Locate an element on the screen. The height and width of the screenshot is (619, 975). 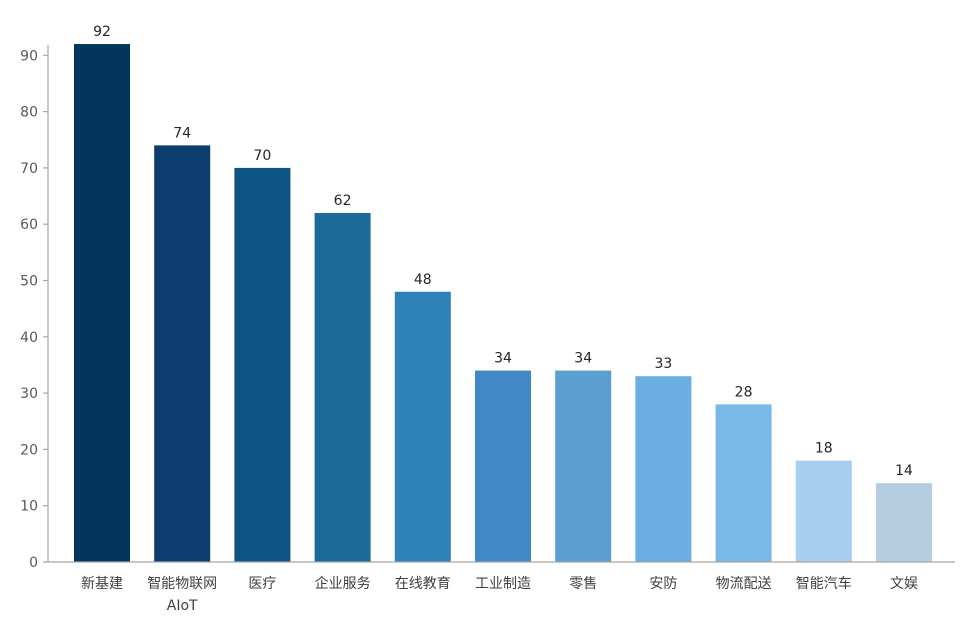
bar-value-label: 14 is located at coordinates (904, 471).